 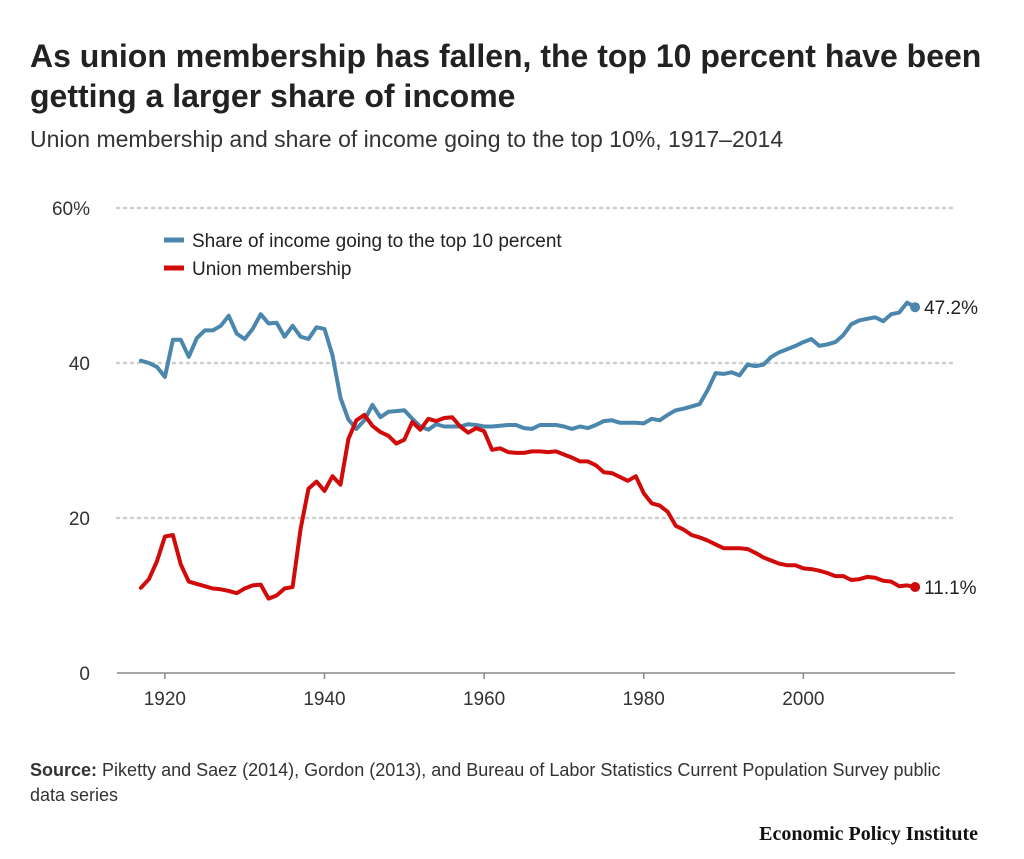 I want to click on y-tick-label: 0, so click(x=84, y=674).